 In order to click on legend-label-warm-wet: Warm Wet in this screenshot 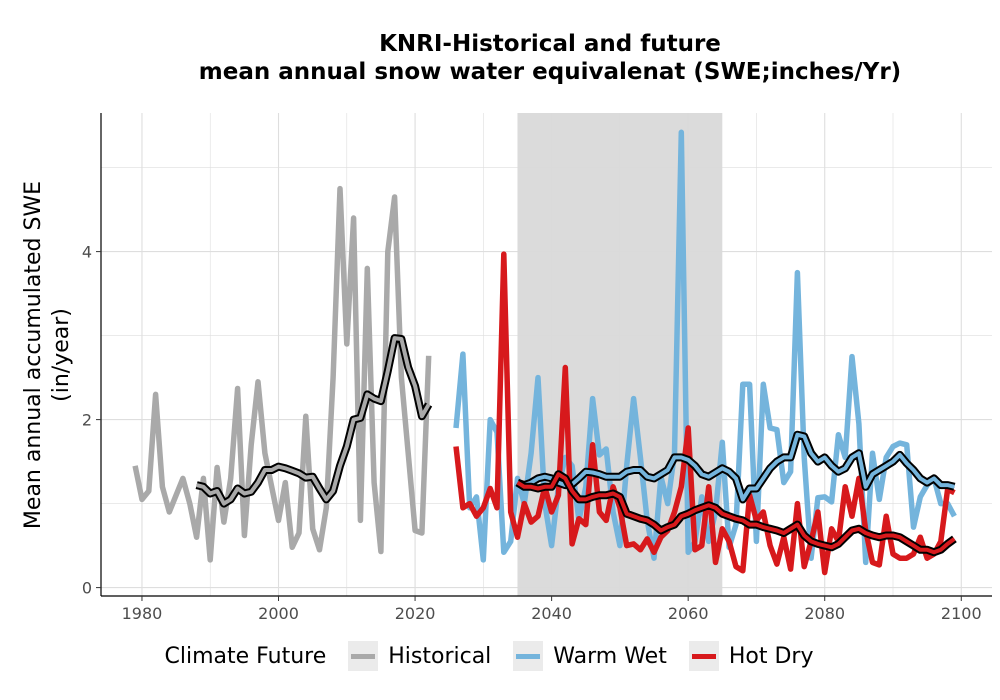, I will do `click(610, 656)`.